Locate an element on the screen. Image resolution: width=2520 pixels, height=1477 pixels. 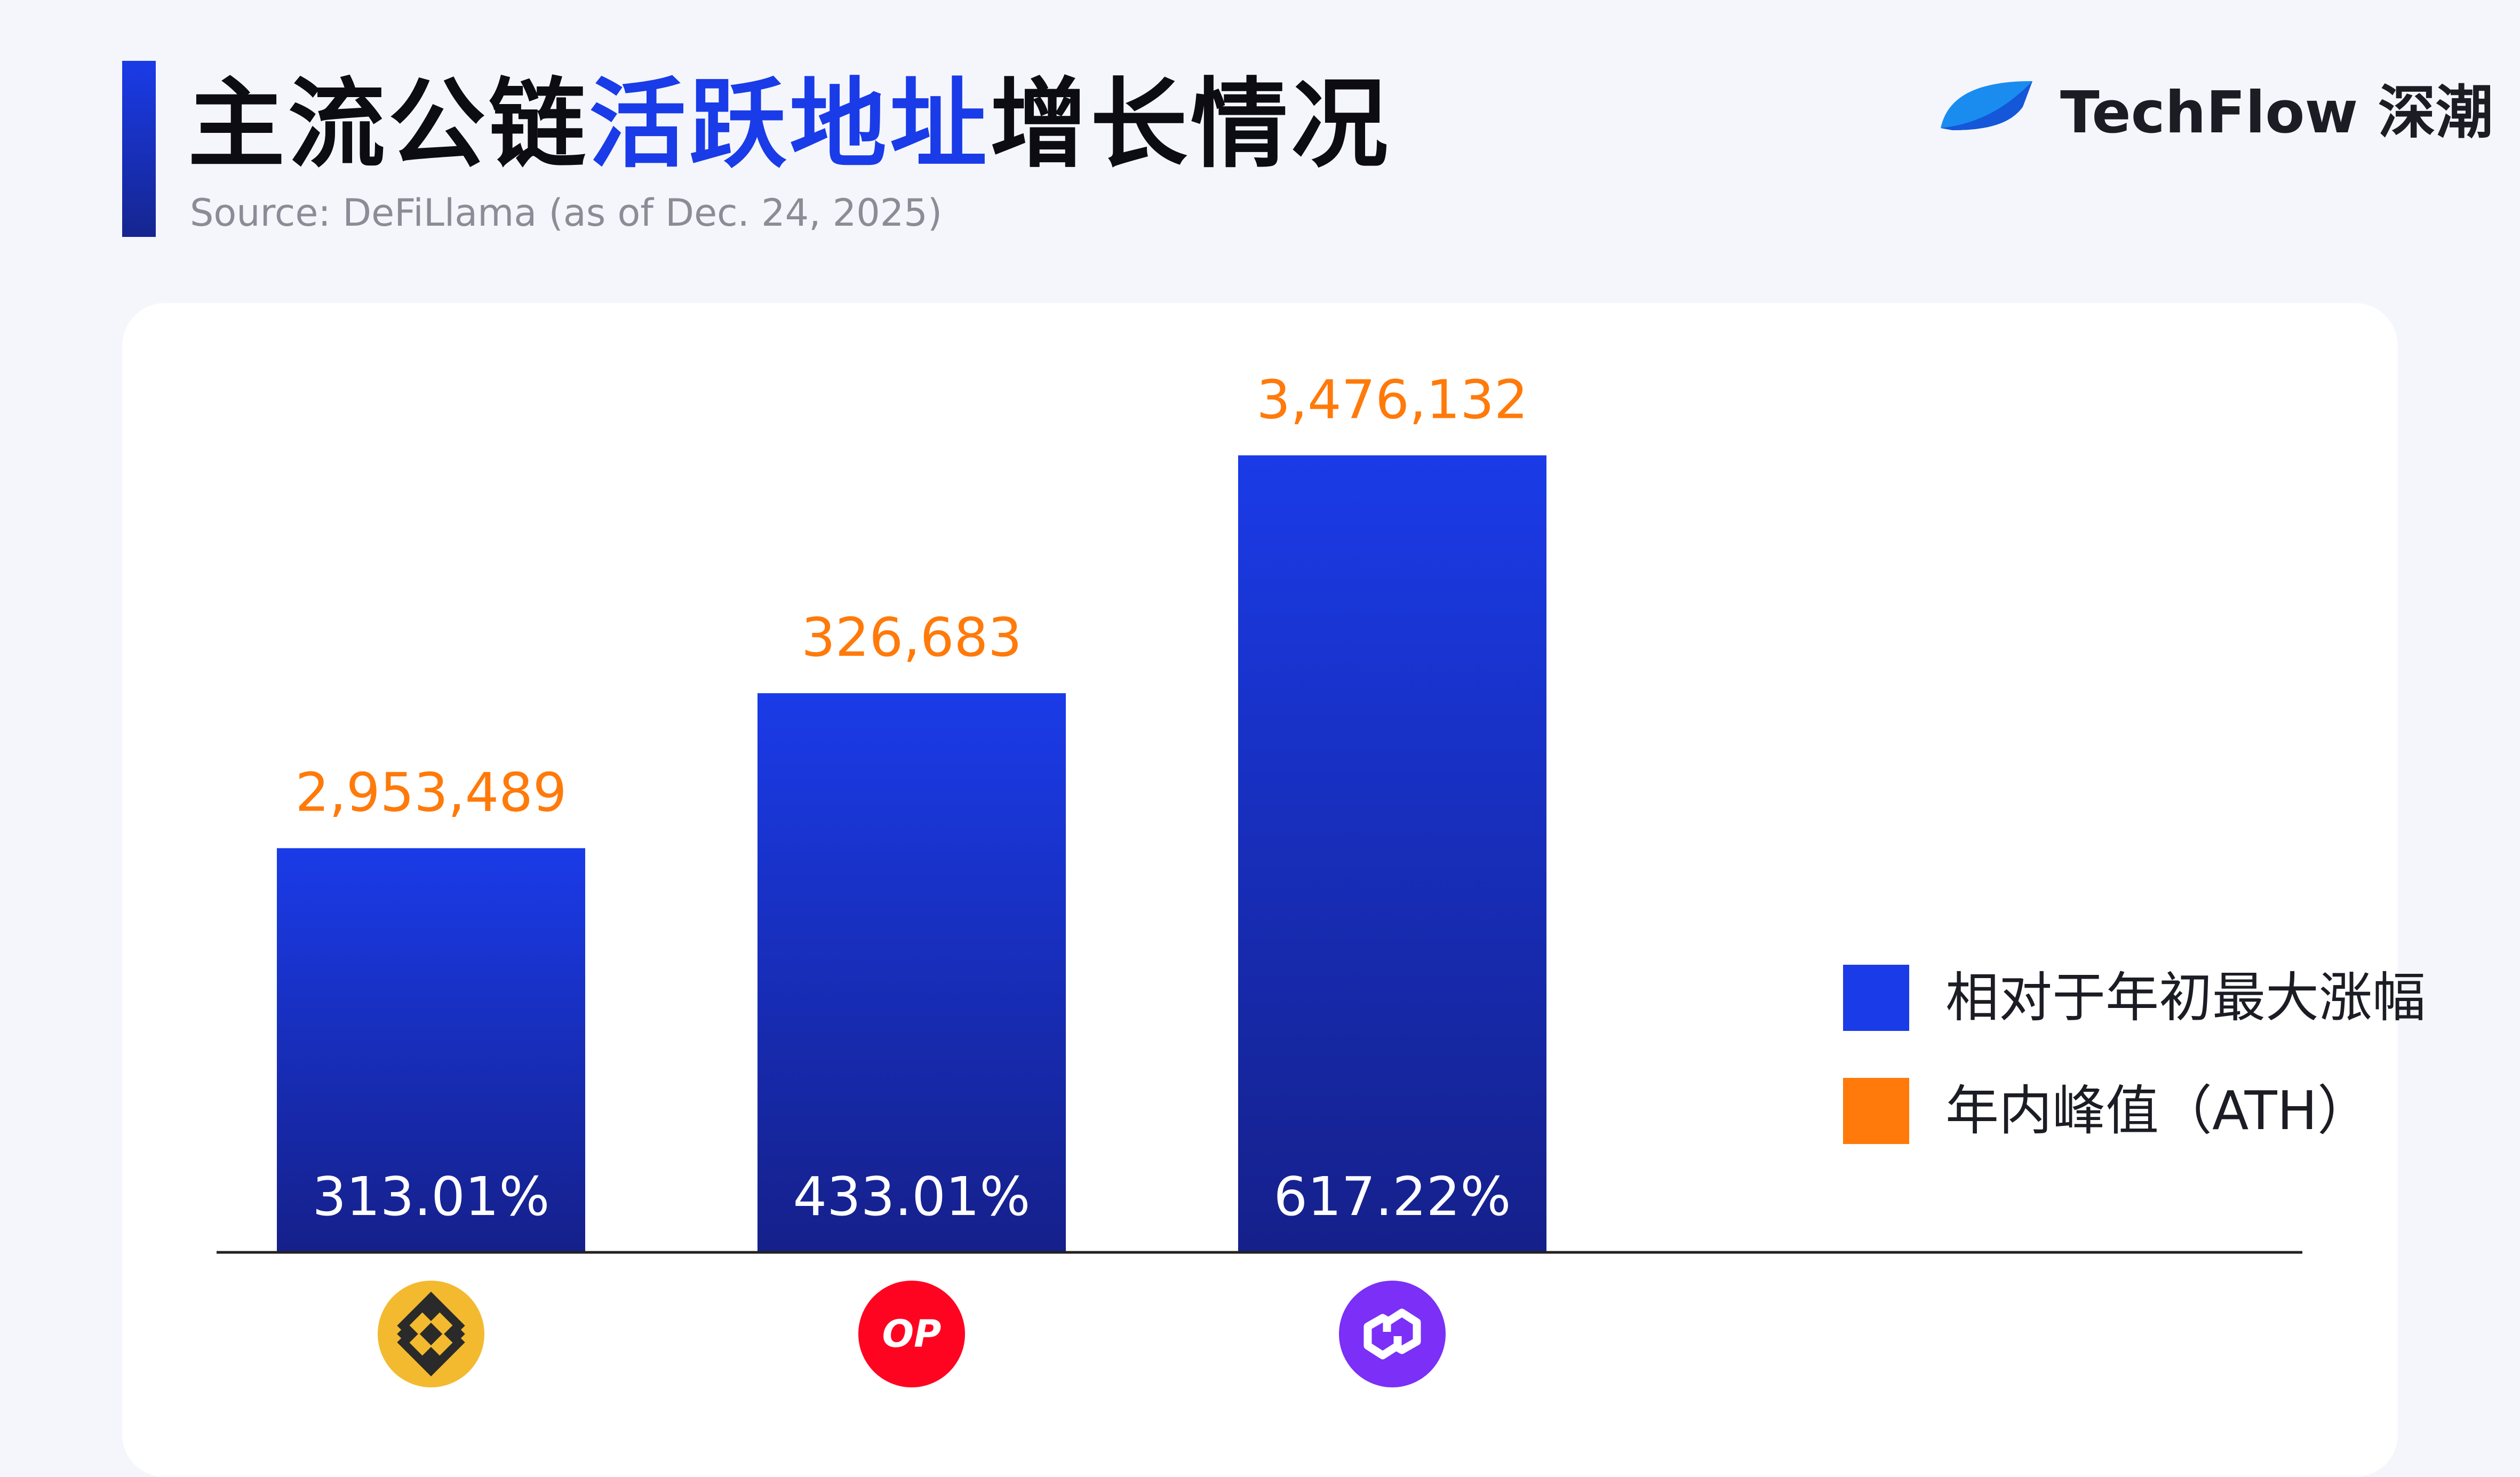
polygon-logo-icon is located at coordinates (1392, 1334).